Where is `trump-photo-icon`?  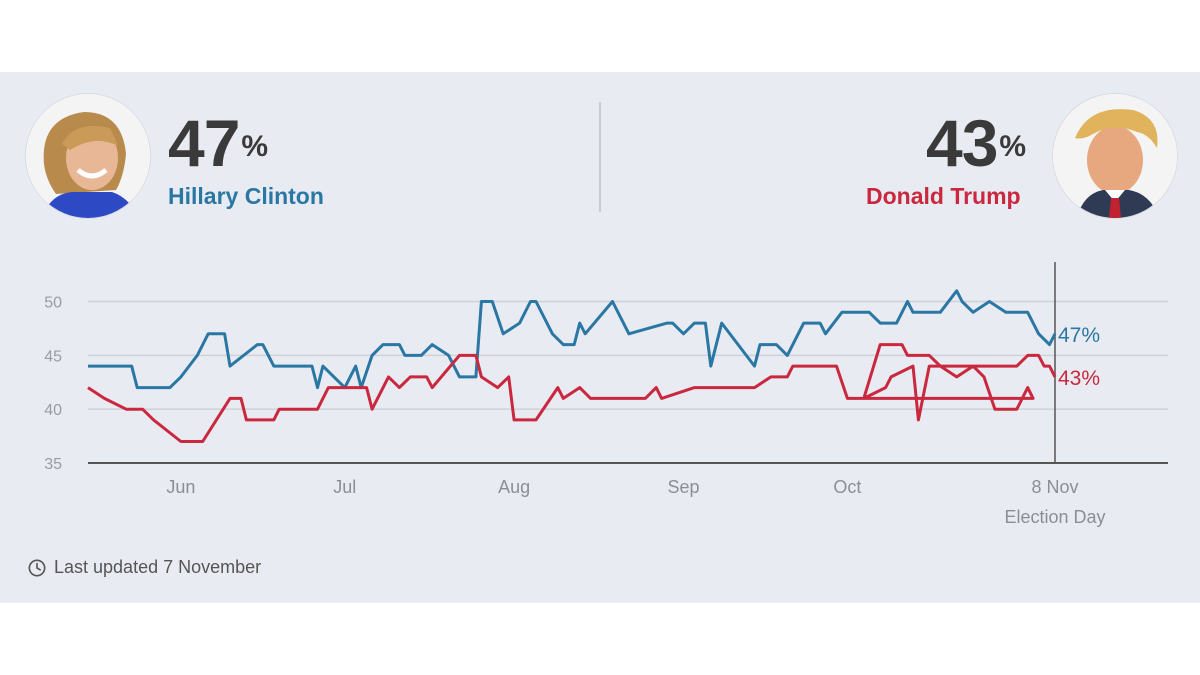 trump-photo-icon is located at coordinates (1115, 156).